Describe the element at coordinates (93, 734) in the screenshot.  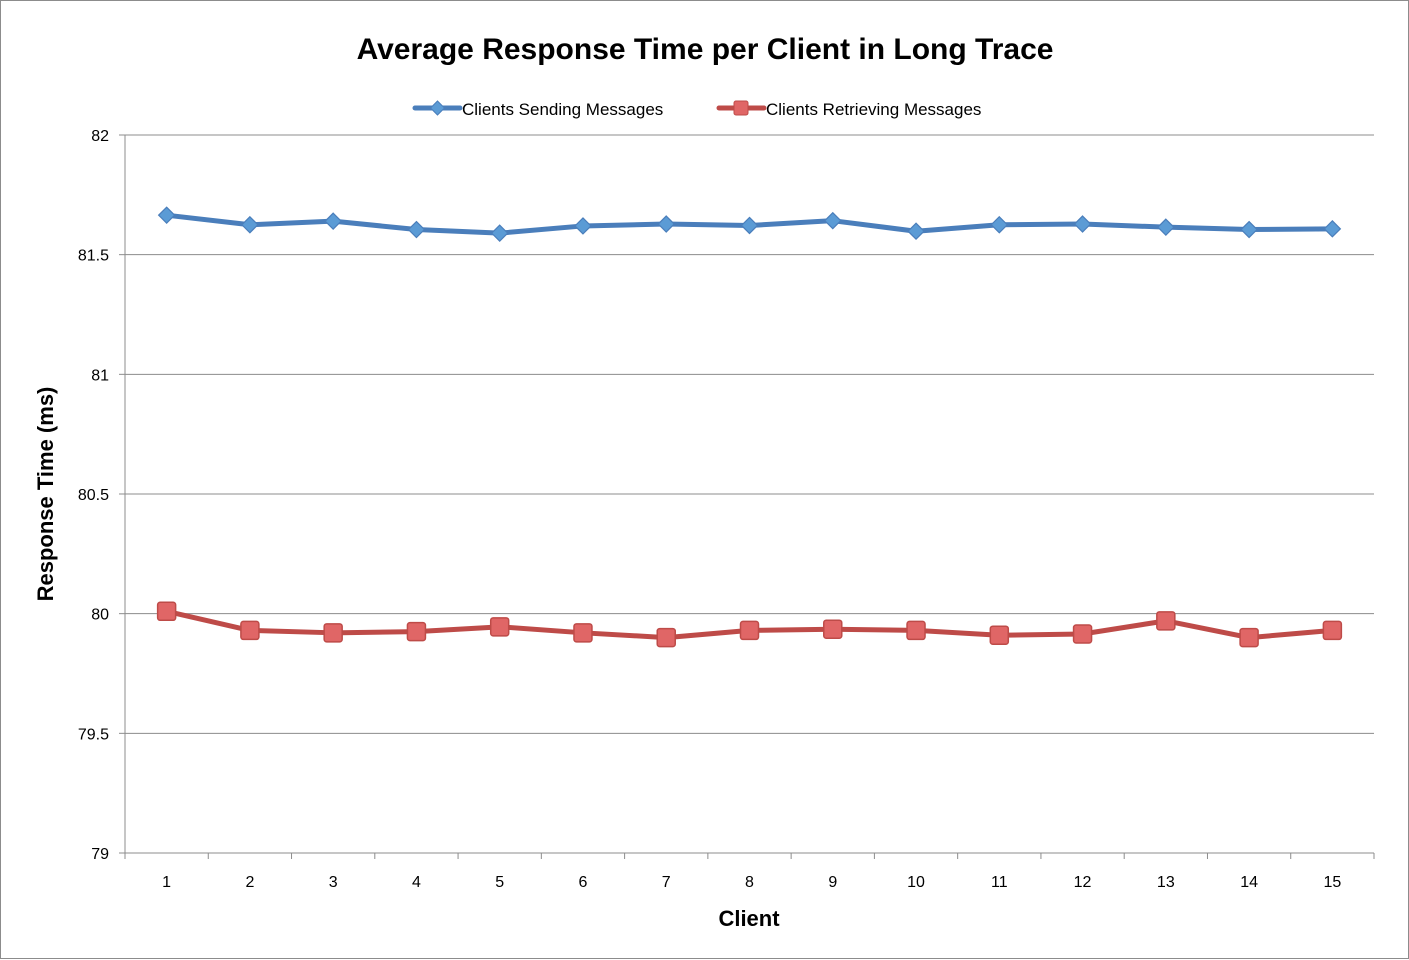
I see `y-tick-label: 79.5` at that location.